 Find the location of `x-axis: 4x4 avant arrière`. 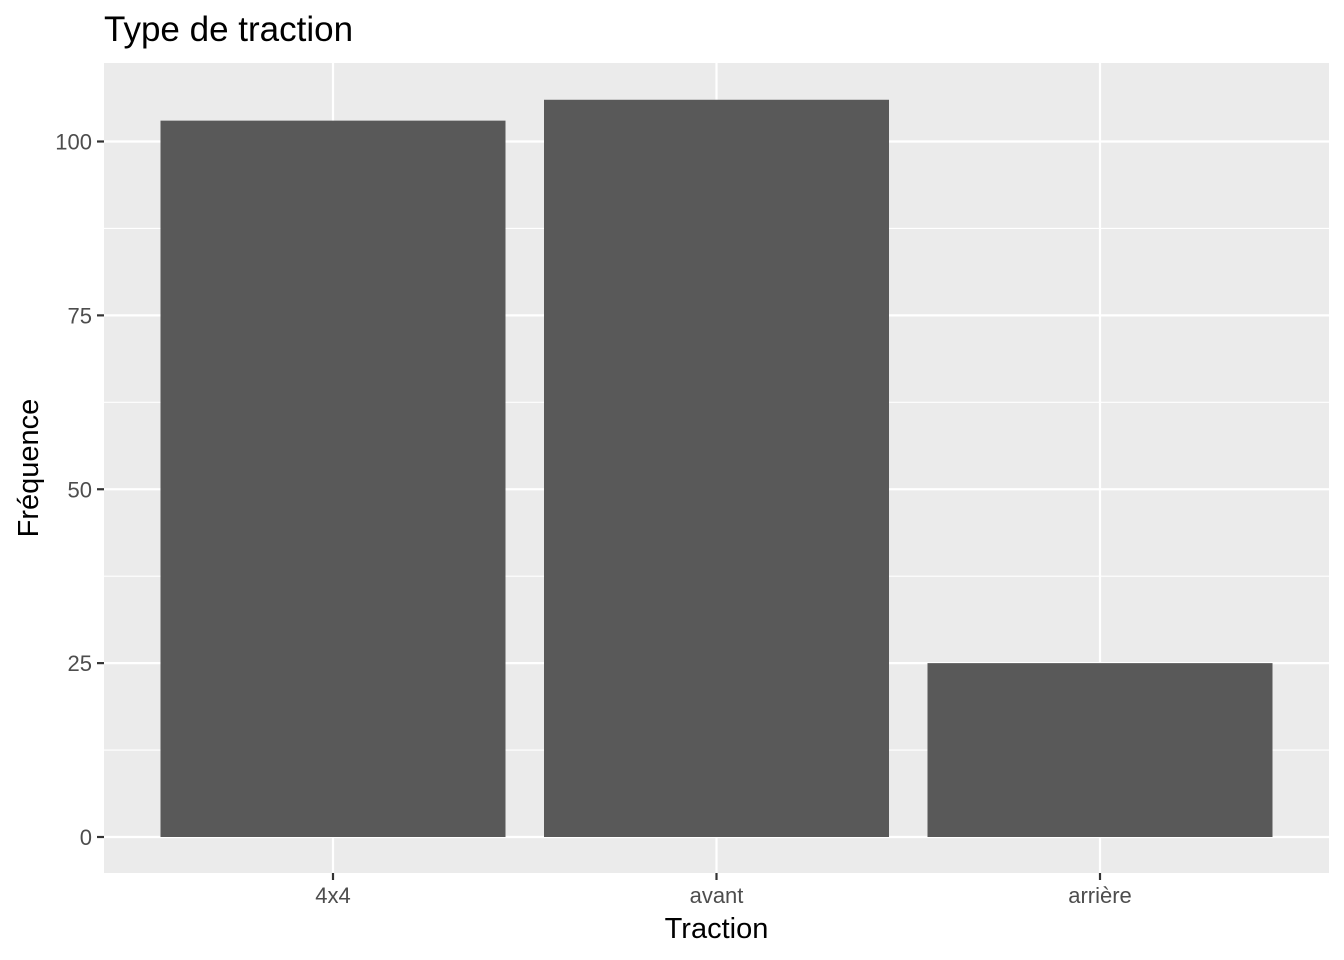

x-axis: 4x4 avant arrière is located at coordinates (723, 890).